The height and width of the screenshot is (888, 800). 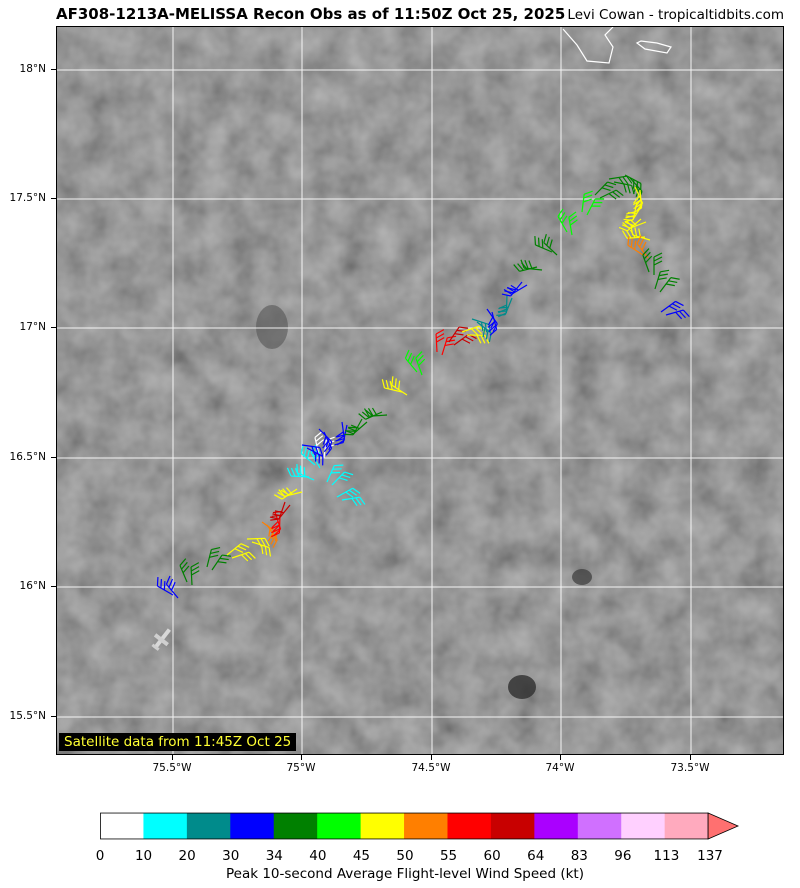 What do you see at coordinates (27, 716) in the screenshot?
I see `lat-label: 15.5°N` at bounding box center [27, 716].